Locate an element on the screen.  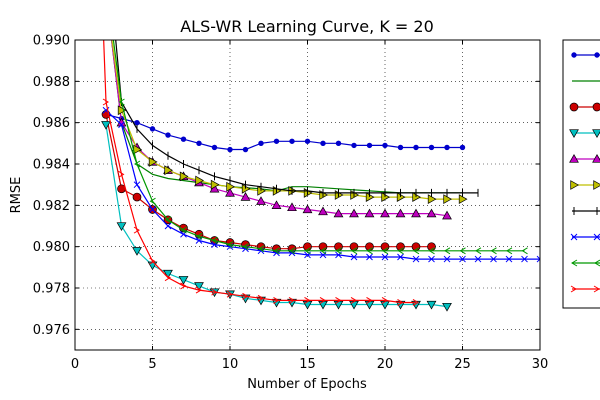
x-tick-label: 15 is located at coordinates (307, 364).